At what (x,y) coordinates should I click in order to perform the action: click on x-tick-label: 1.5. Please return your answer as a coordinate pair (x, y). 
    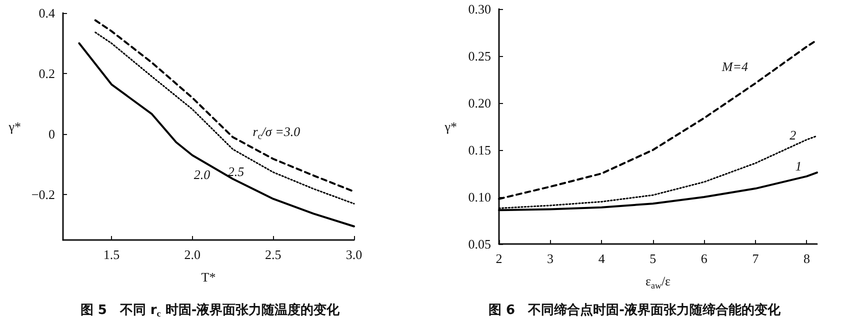
    Looking at the image, I should click on (111, 254).